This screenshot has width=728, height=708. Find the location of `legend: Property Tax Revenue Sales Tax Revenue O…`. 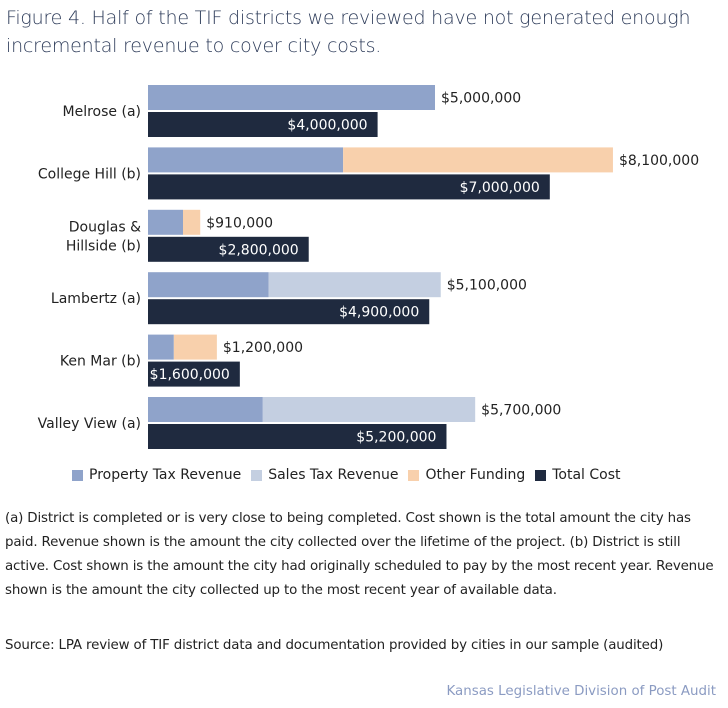

legend: Property Tax Revenue Sales Tax Revenue O… is located at coordinates (346, 475).